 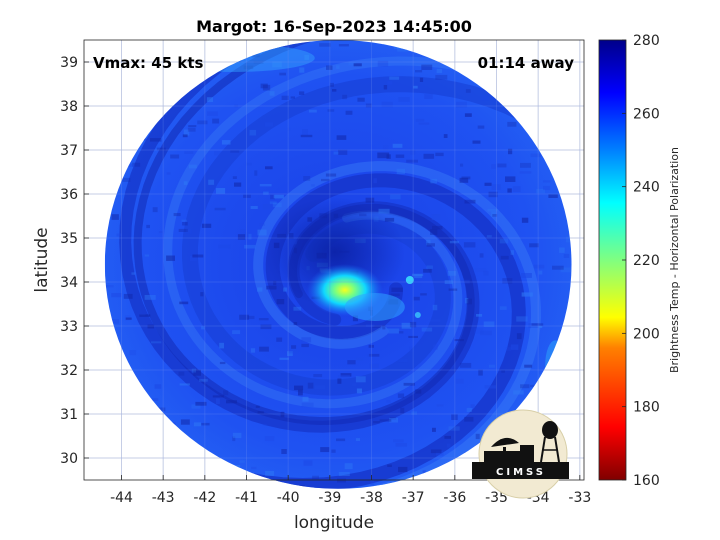 What do you see at coordinates (69, 459) in the screenshot?
I see `y-tick-label: 30` at bounding box center [69, 459].